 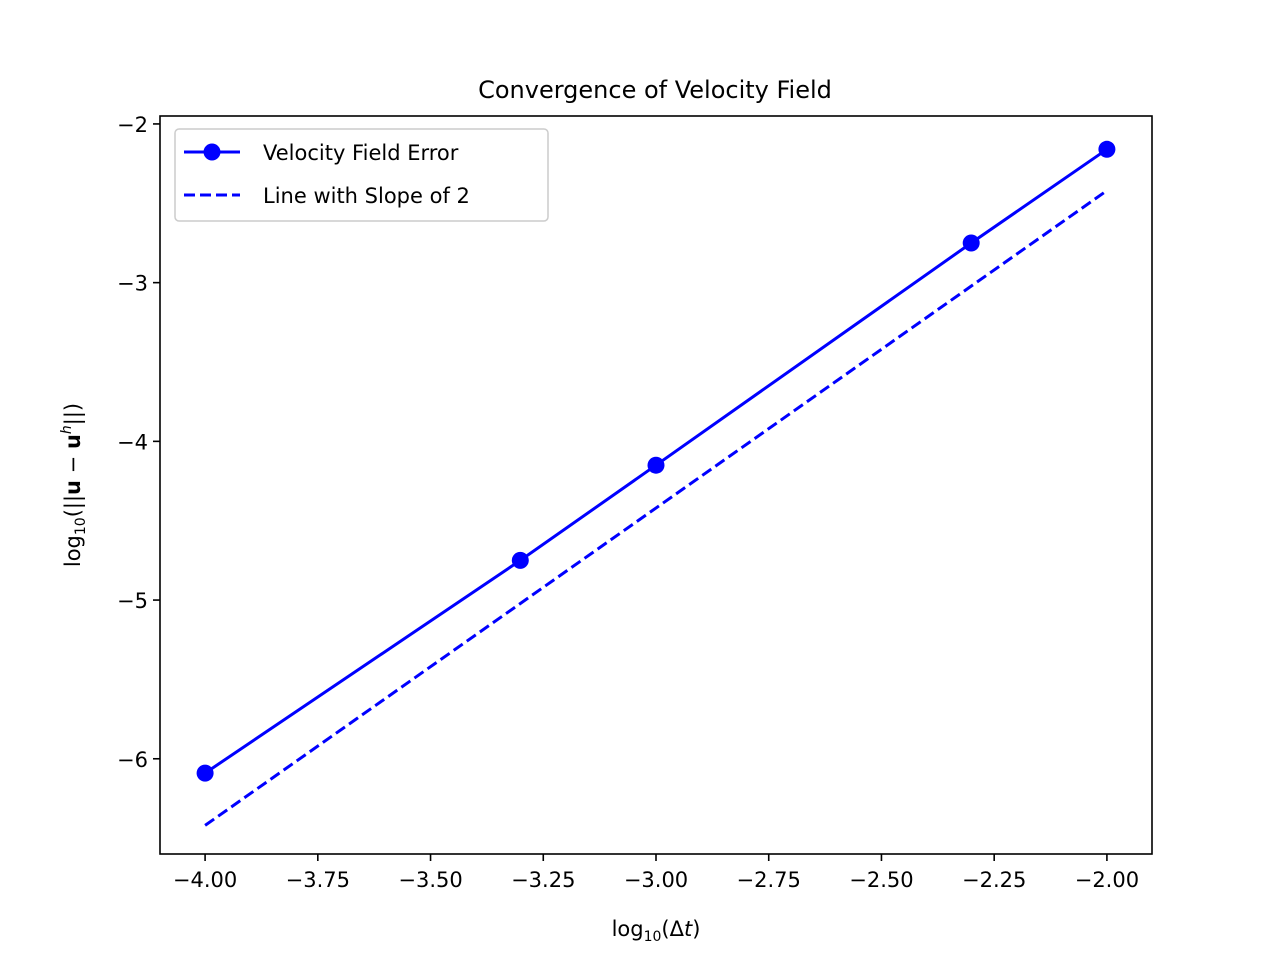 I want to click on chart-title: Convergence of Velocity Field, so click(x=655, y=90).